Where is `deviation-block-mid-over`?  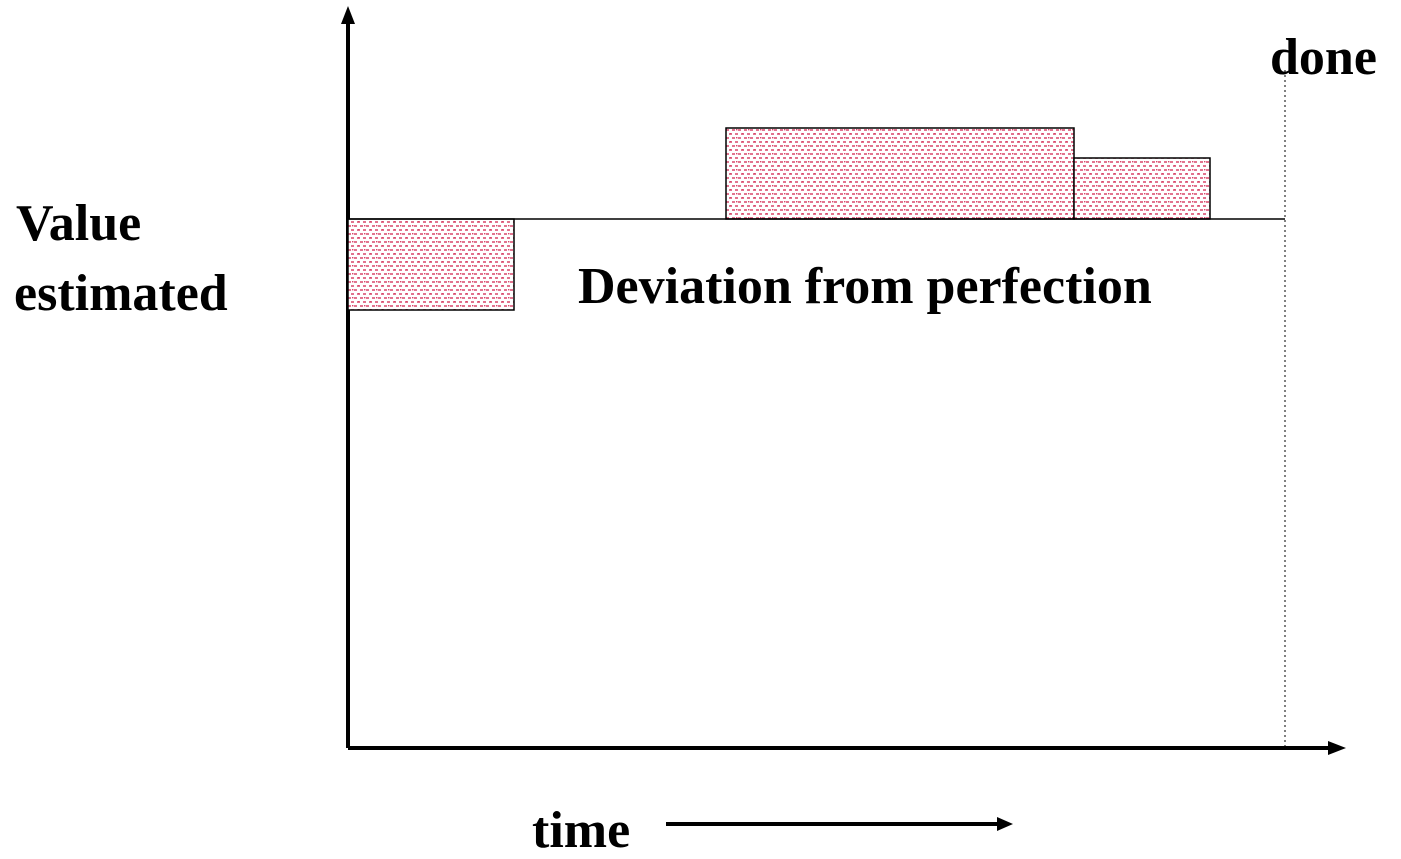
deviation-block-mid-over is located at coordinates (900, 173).